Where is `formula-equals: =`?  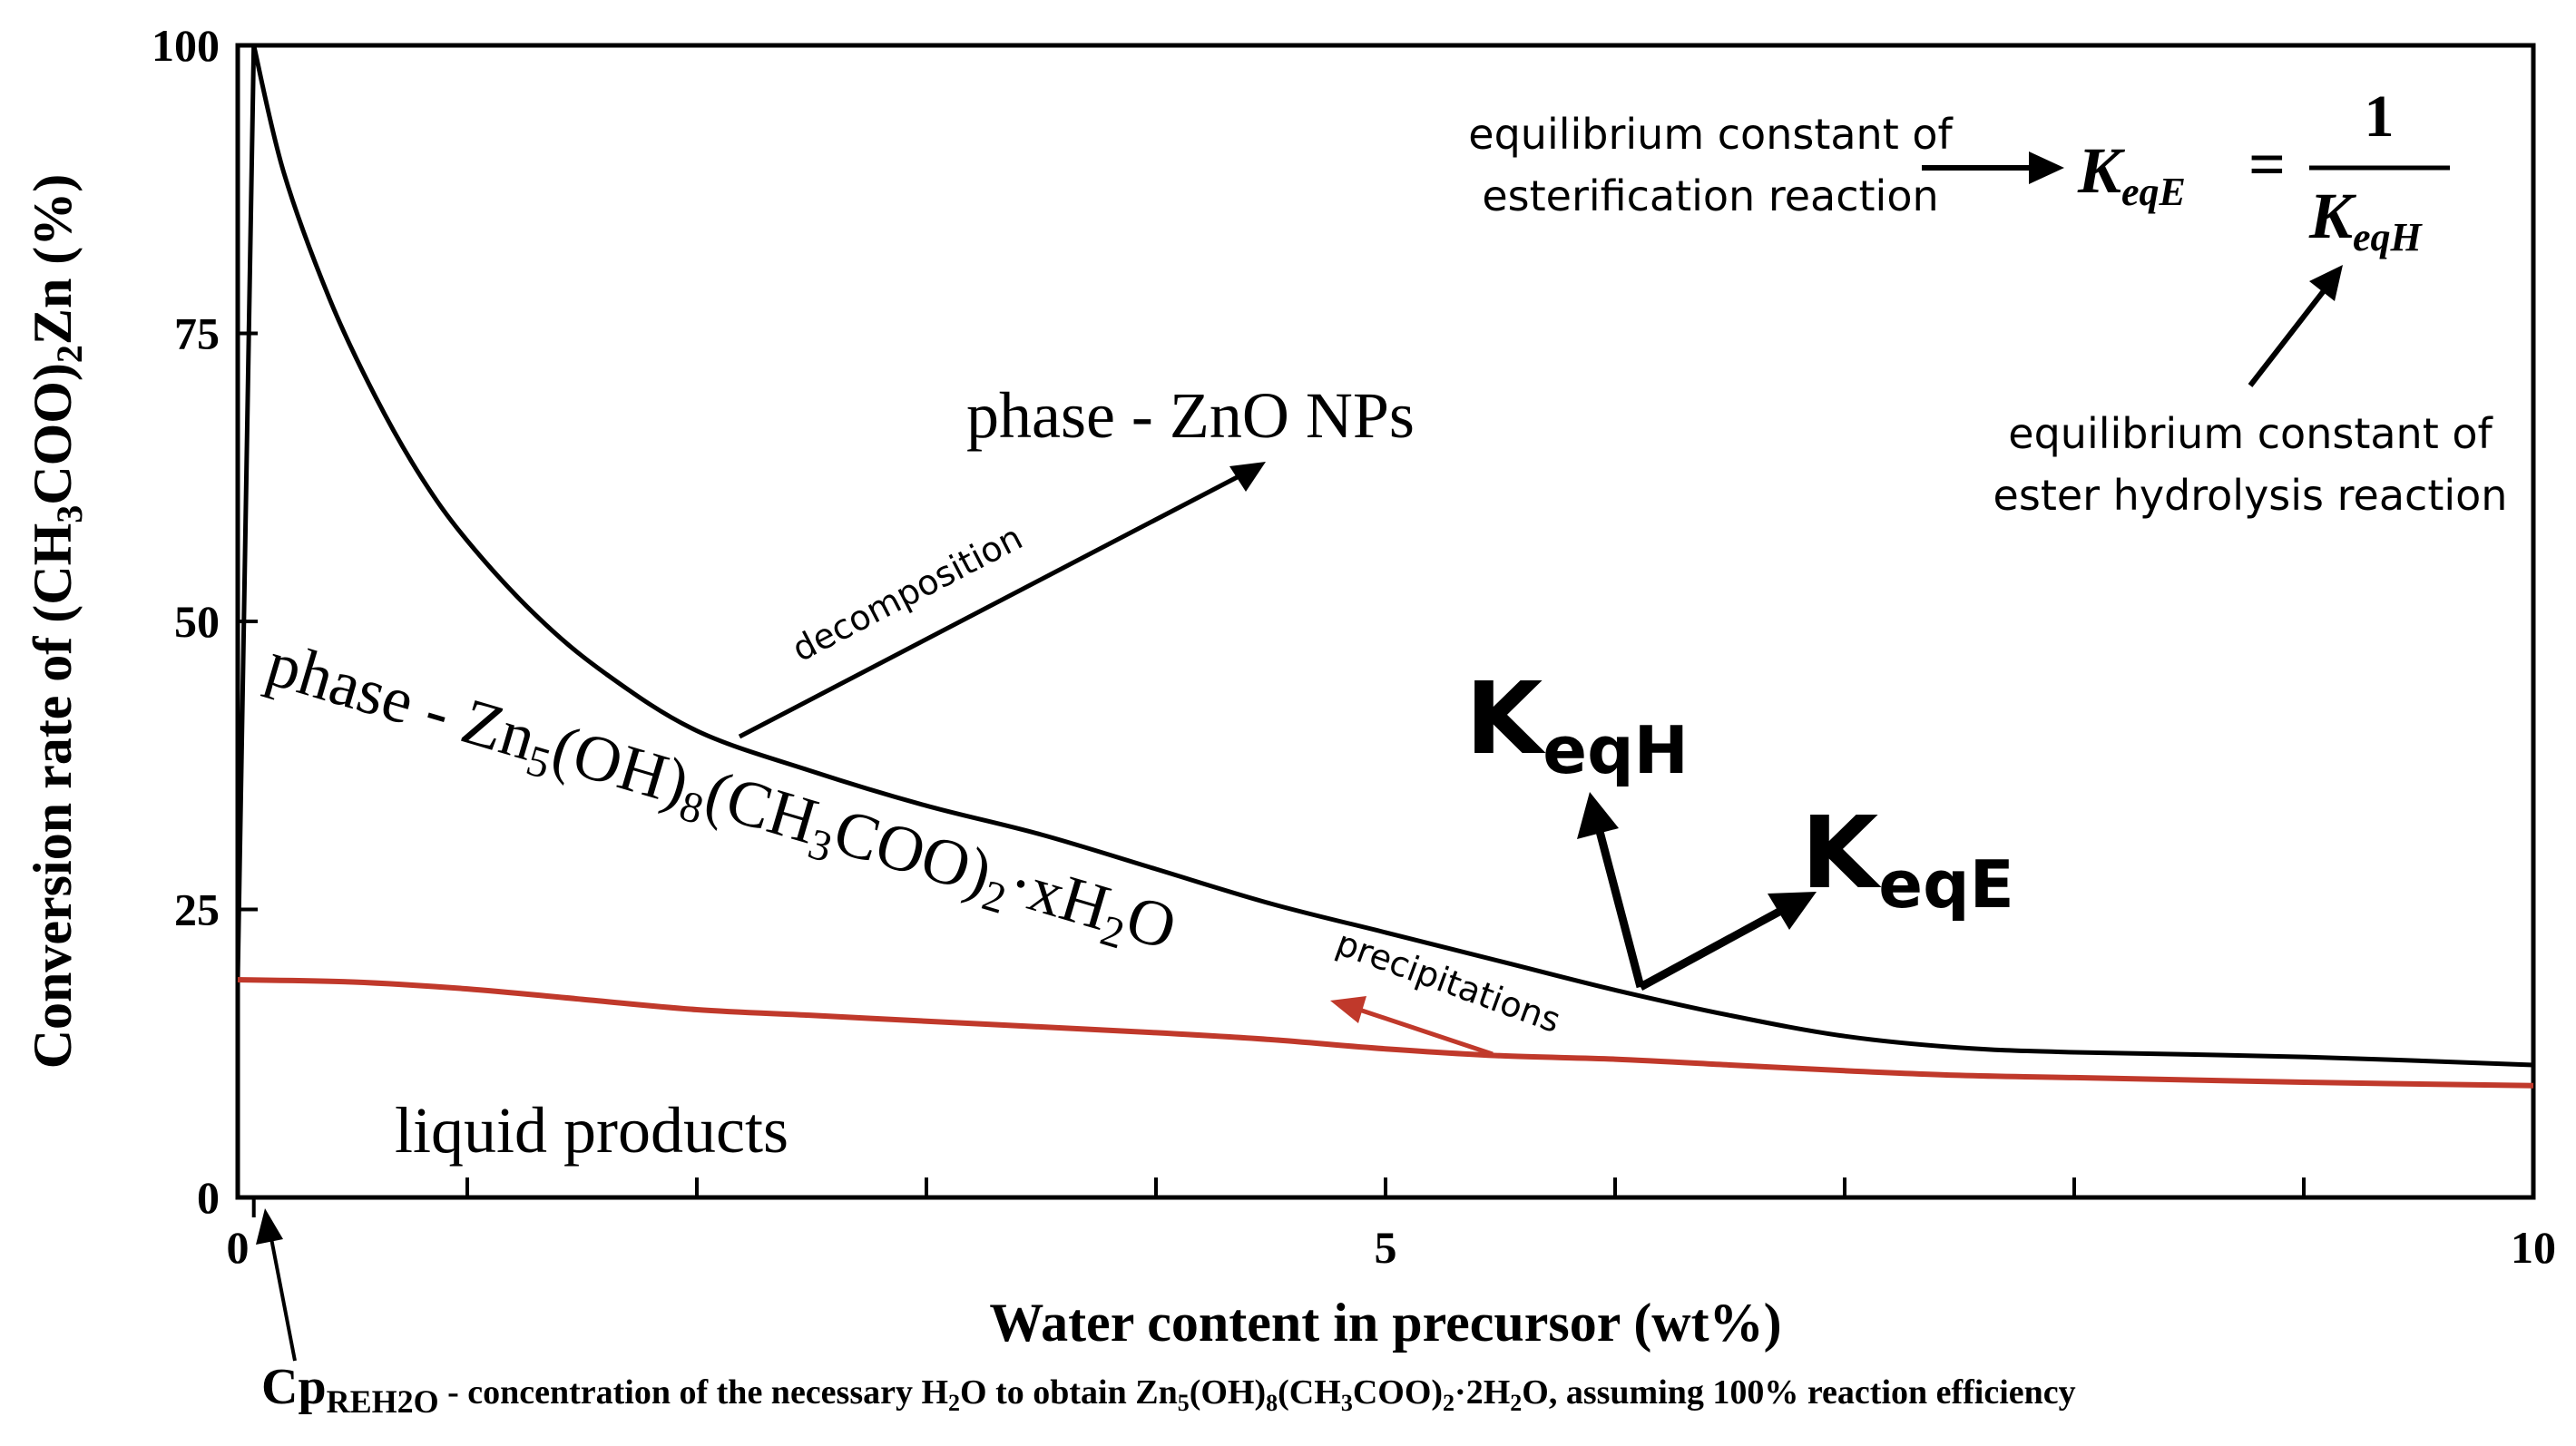 formula-equals: = is located at coordinates (2267, 164).